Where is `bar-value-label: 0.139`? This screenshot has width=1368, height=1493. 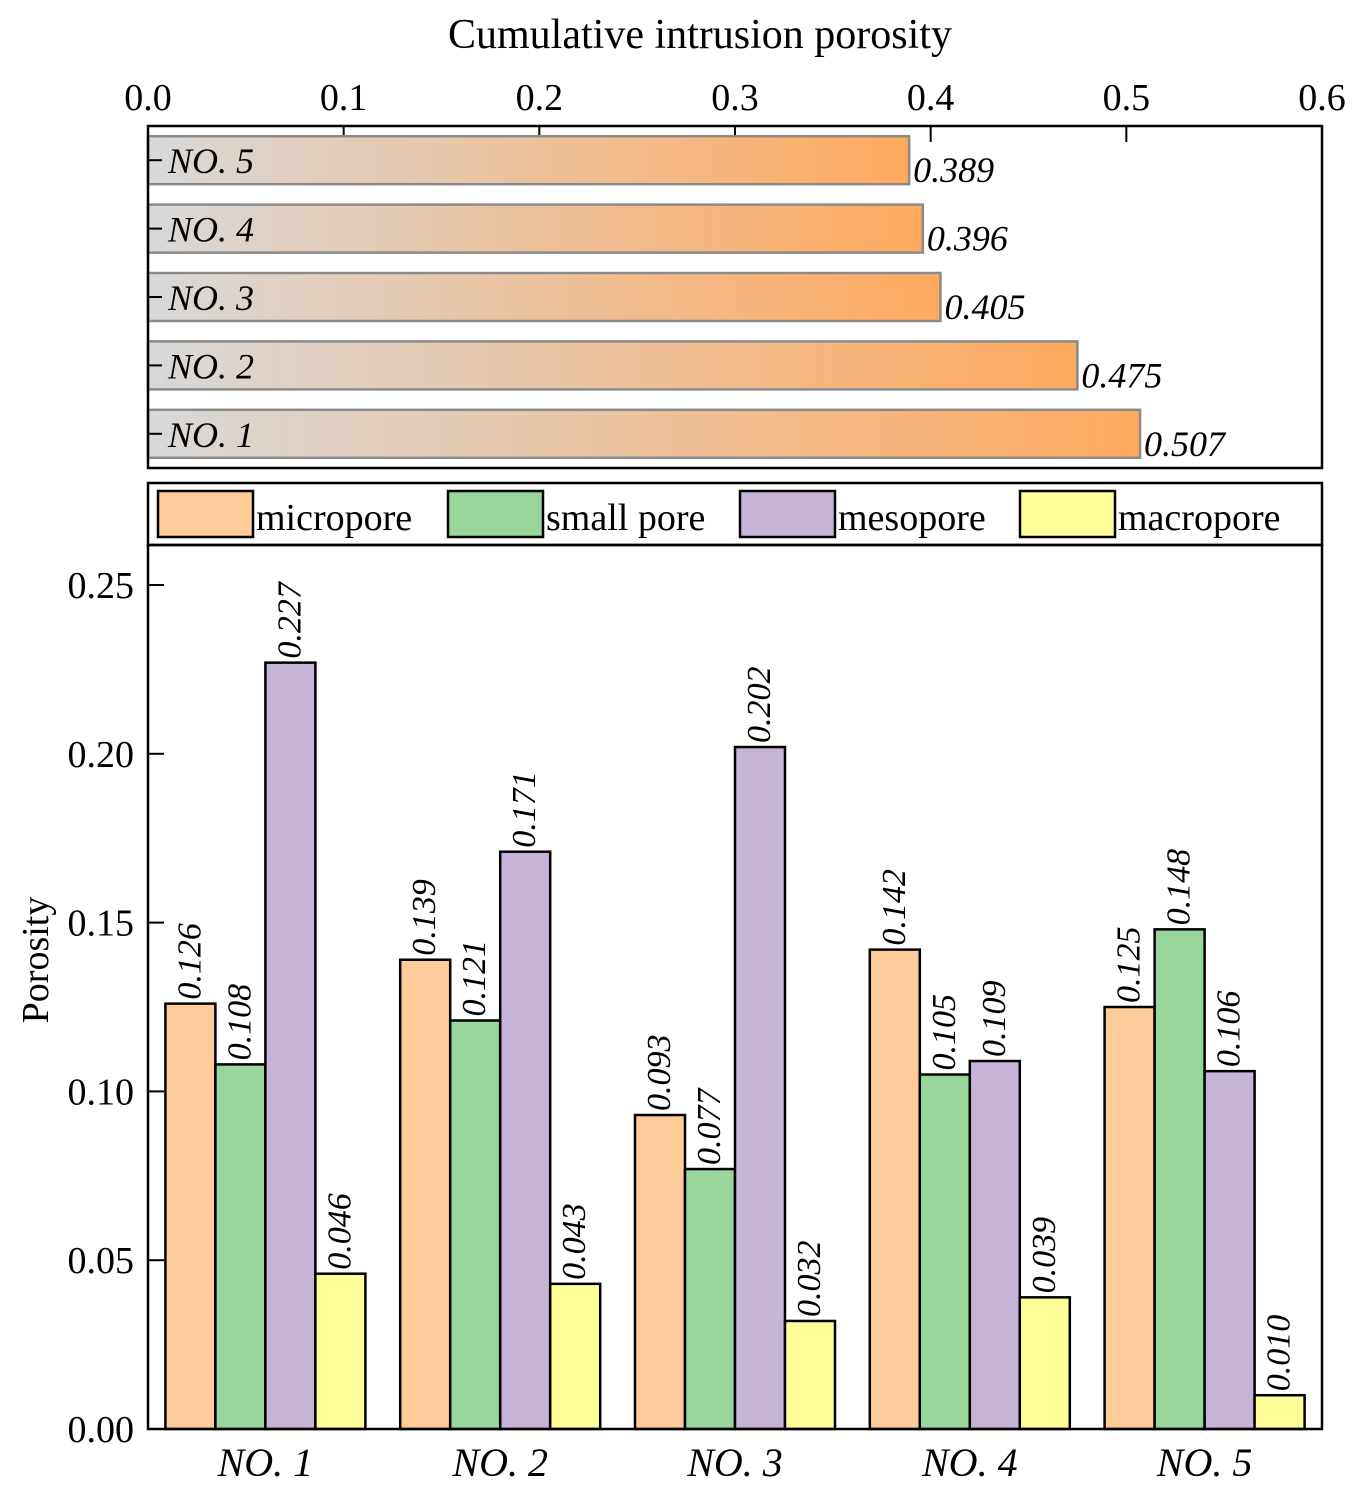
bar-value-label: 0.139 is located at coordinates (424, 917).